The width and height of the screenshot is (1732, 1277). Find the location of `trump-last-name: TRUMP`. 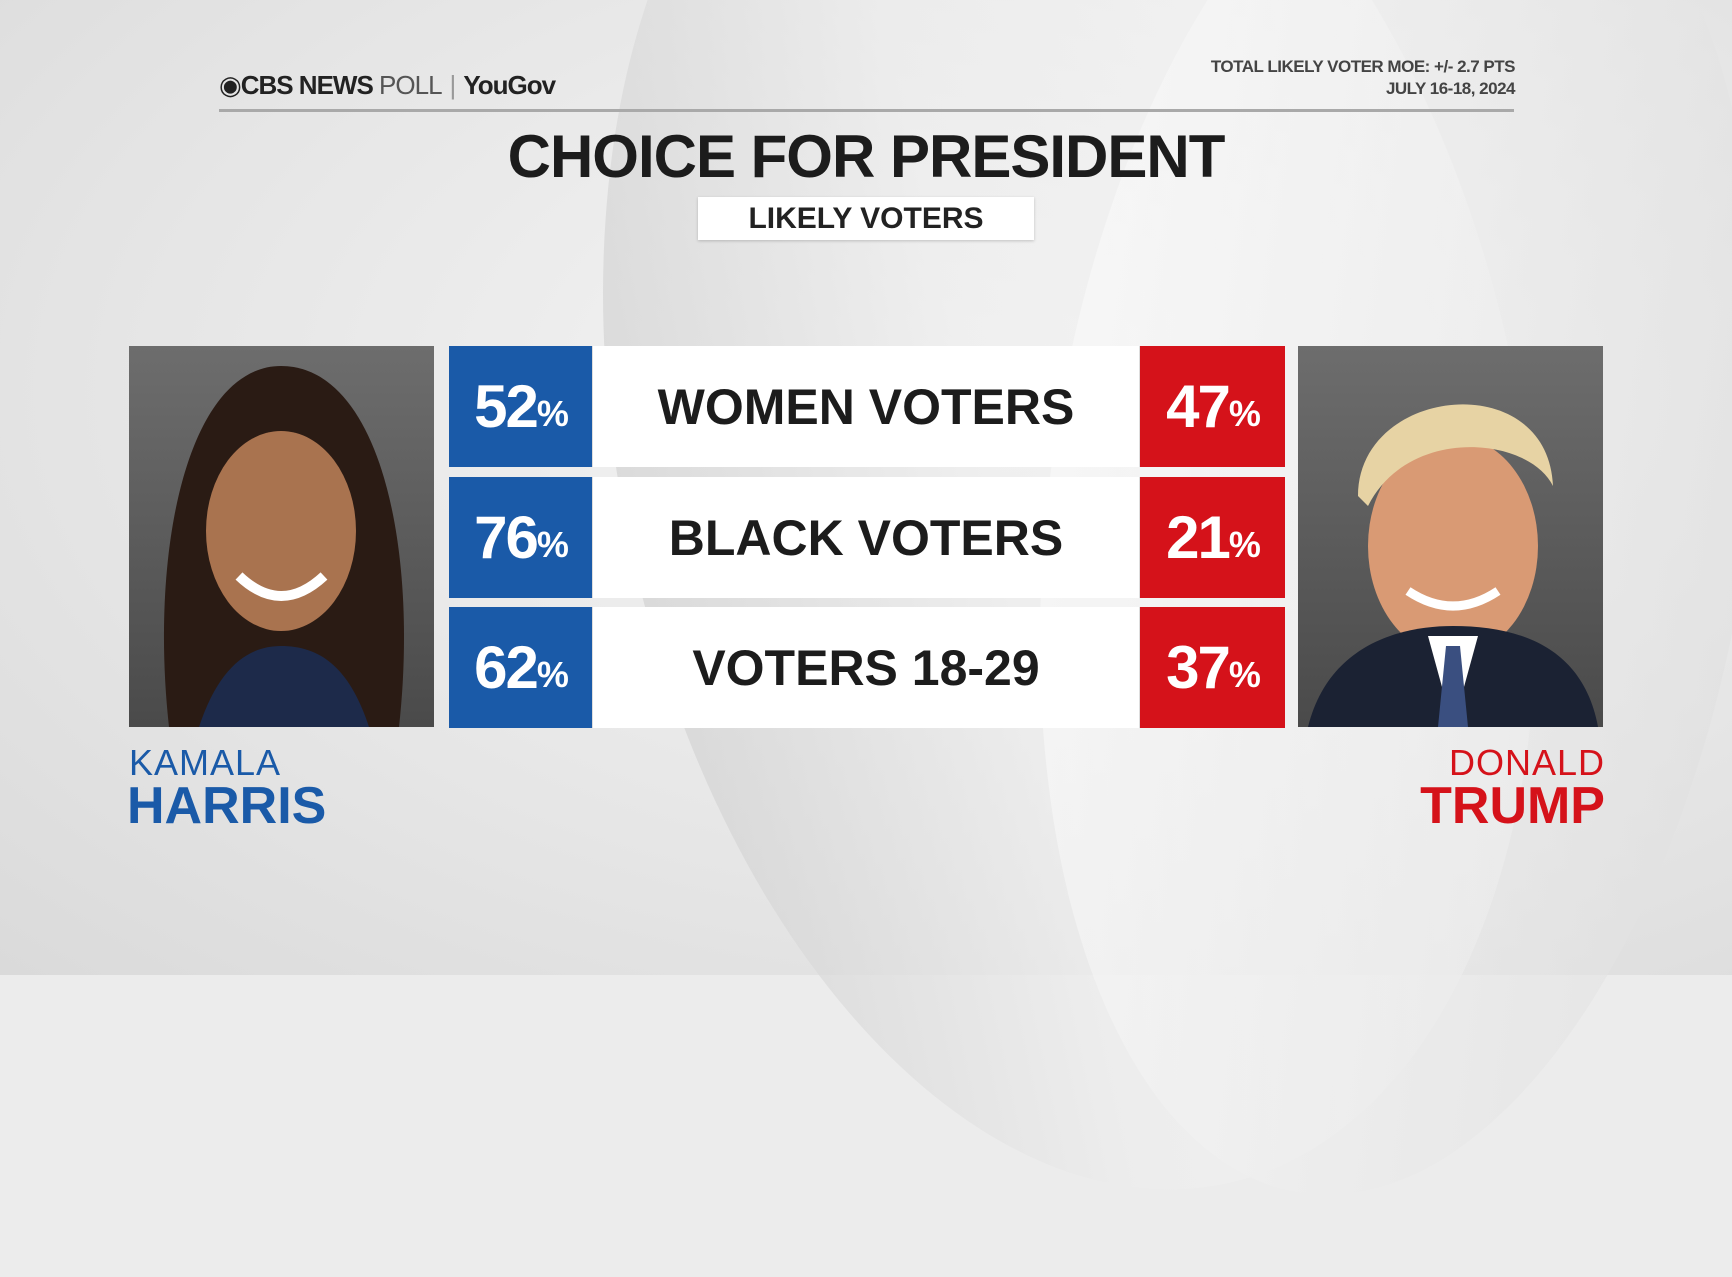

trump-last-name: TRUMP is located at coordinates (1512, 806).